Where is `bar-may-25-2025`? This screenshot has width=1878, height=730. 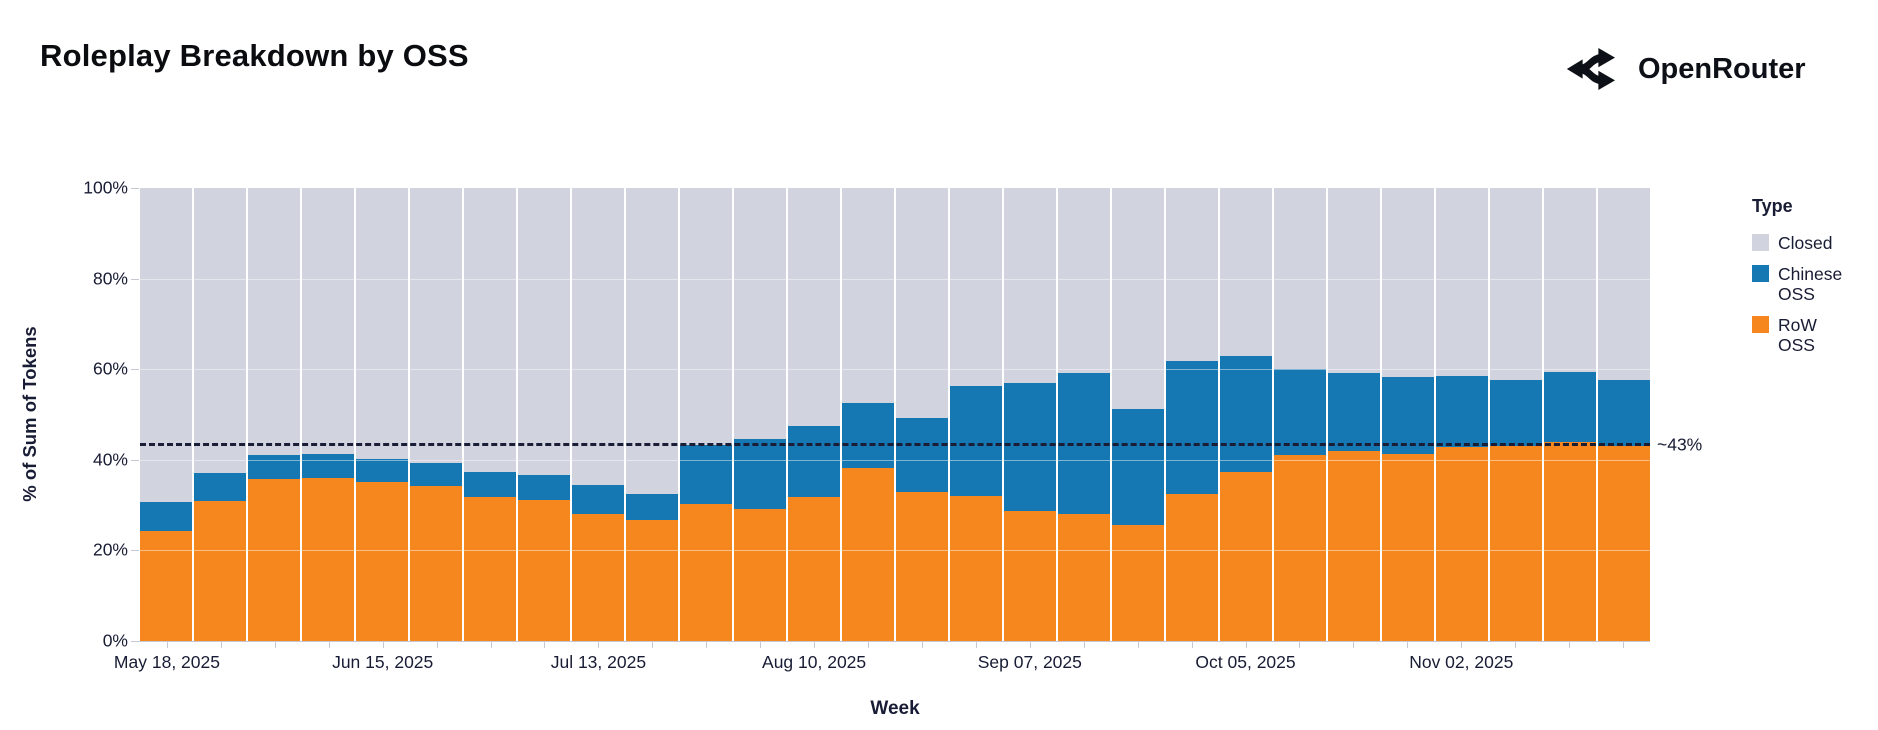
bar-may-25-2025 is located at coordinates (220, 414).